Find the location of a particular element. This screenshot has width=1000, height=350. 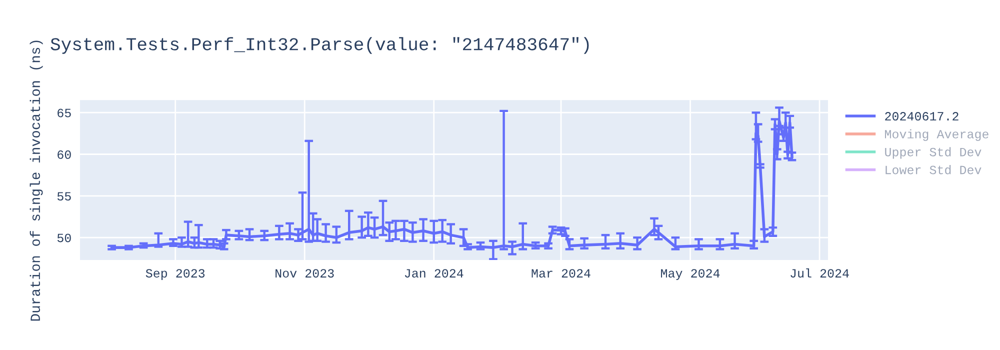

x-tick-label: Jan 2024 is located at coordinates (434, 273).